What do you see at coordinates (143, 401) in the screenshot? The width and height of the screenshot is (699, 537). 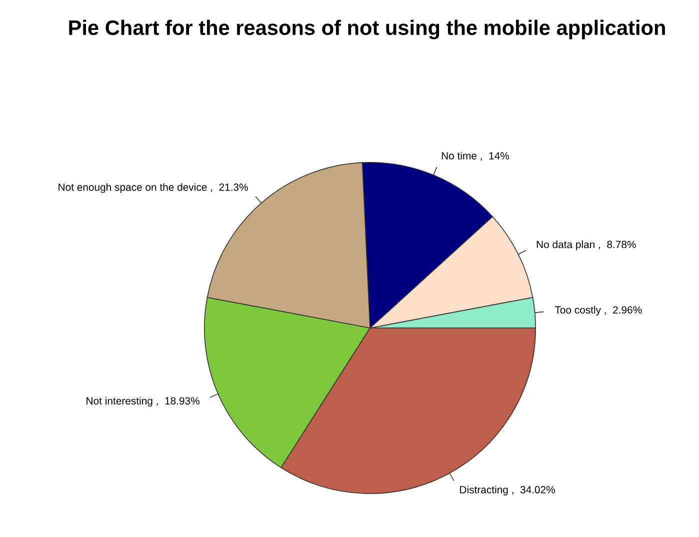 I see `slice-label: Not interesting , 18.93%` at bounding box center [143, 401].